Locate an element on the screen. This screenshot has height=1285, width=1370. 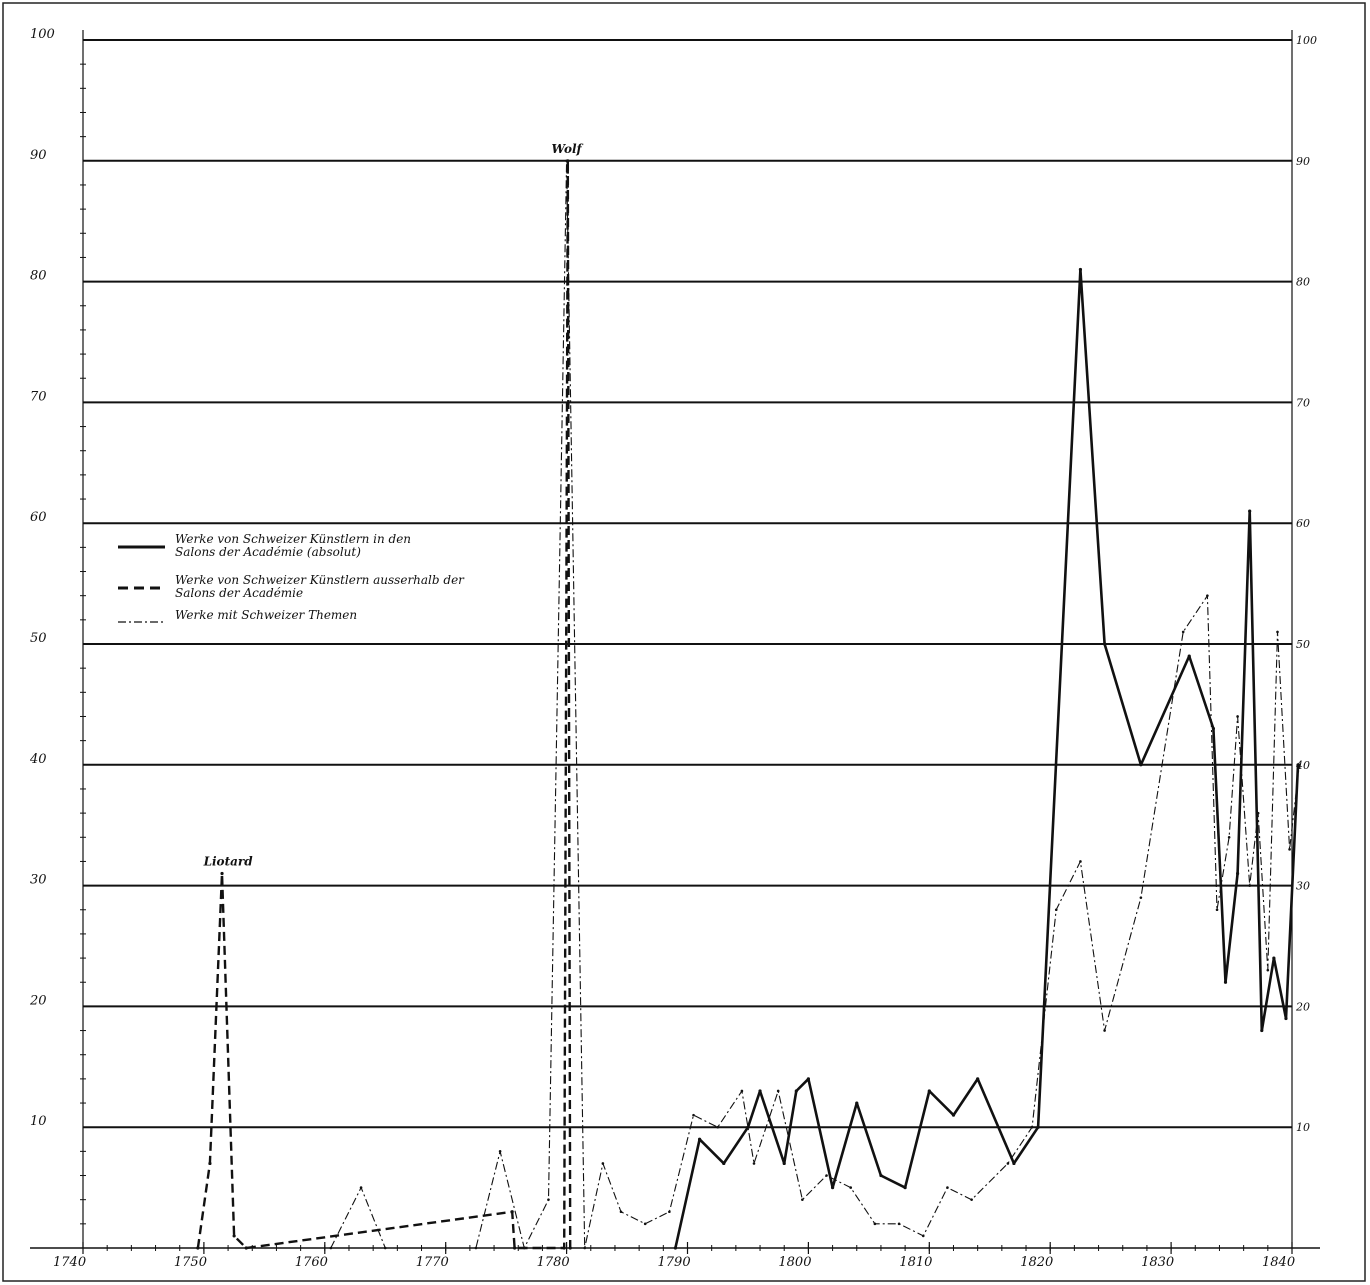
legend-label-solid-text: Werke von Schweizer Künstlern in den is located at coordinates (293, 539).